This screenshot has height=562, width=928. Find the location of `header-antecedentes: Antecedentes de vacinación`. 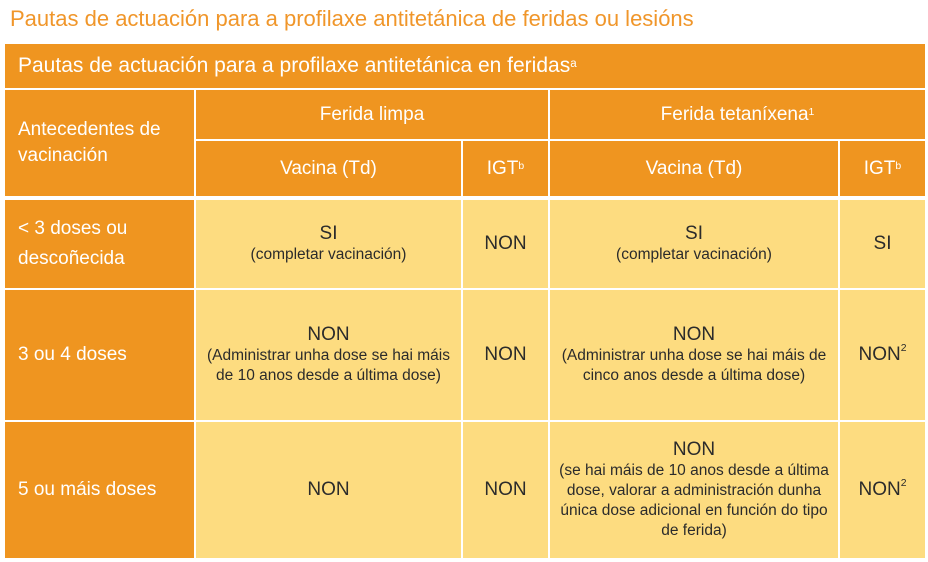

header-antecedentes: Antecedentes de vacinación is located at coordinates (99, 143).